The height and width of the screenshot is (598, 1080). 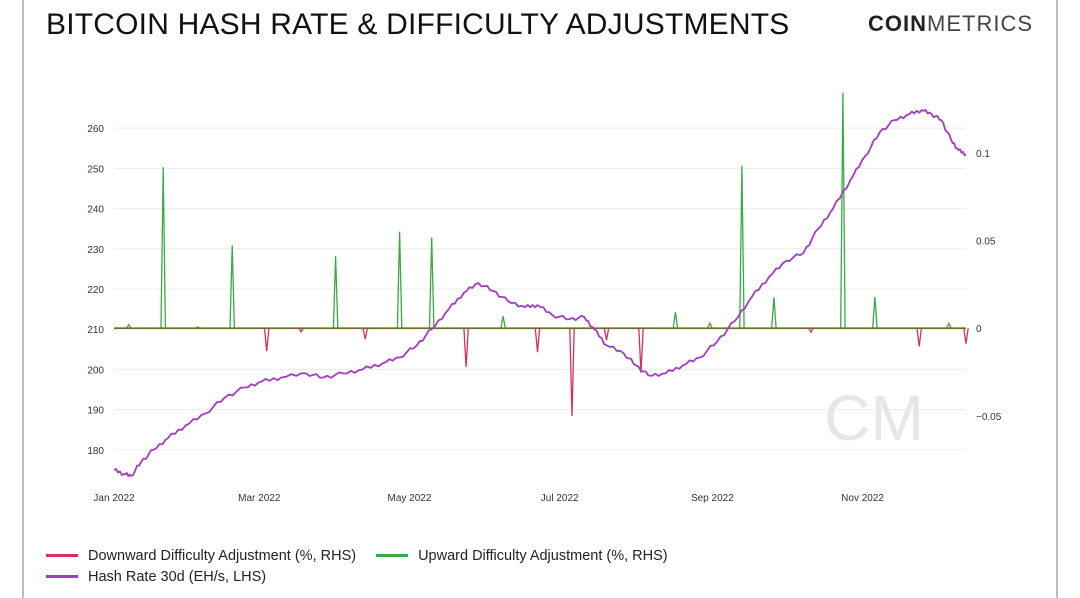 I want to click on frame-left-edge, so click(x=23, y=299).